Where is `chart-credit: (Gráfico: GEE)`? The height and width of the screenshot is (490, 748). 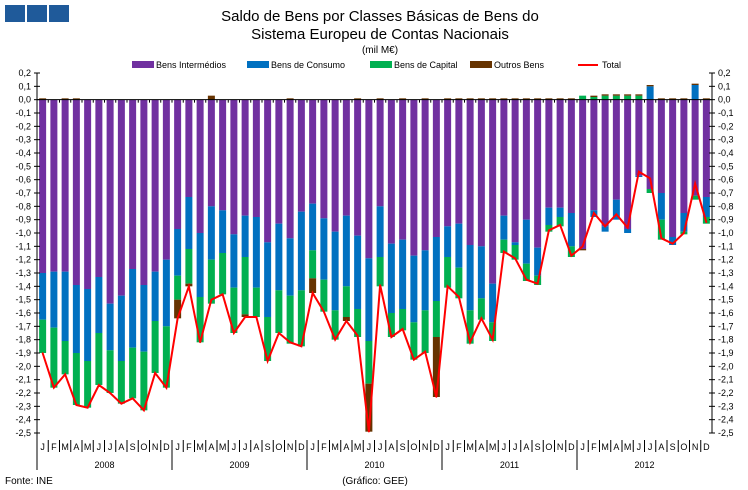 chart-credit: (Gráfico: GEE) is located at coordinates (375, 481).